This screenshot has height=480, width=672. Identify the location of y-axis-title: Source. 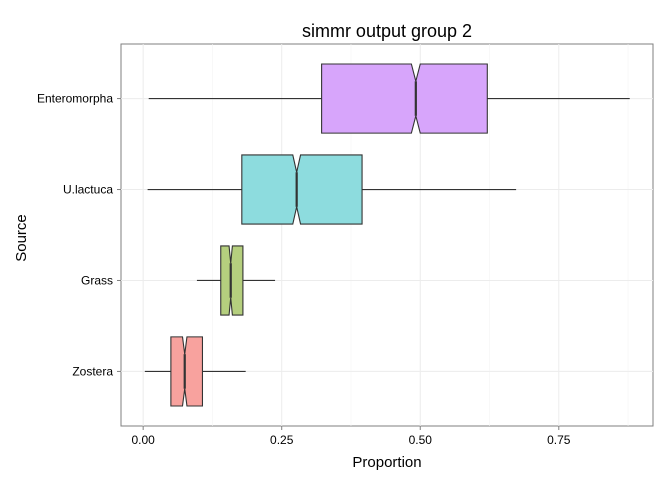
(21, 238).